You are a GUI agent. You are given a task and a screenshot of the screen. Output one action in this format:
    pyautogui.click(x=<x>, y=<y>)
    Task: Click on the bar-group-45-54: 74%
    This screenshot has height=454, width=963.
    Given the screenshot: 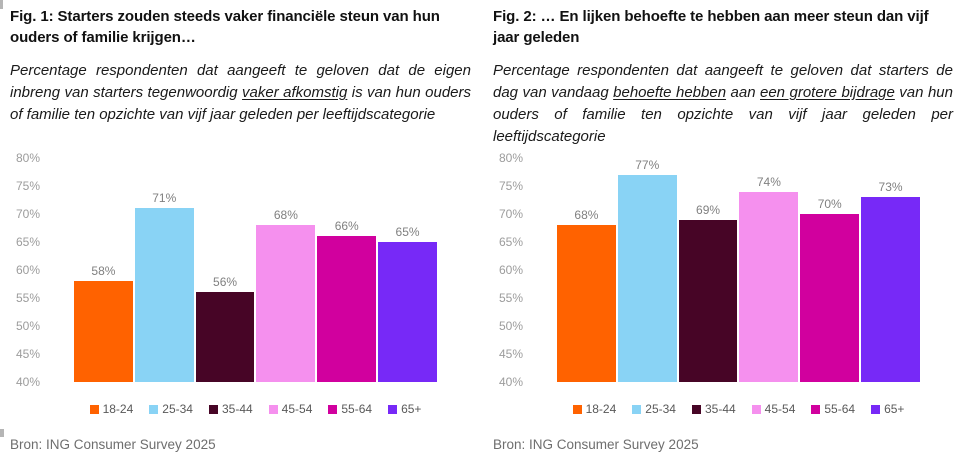 What is the action you would take?
    pyautogui.click(x=769, y=270)
    